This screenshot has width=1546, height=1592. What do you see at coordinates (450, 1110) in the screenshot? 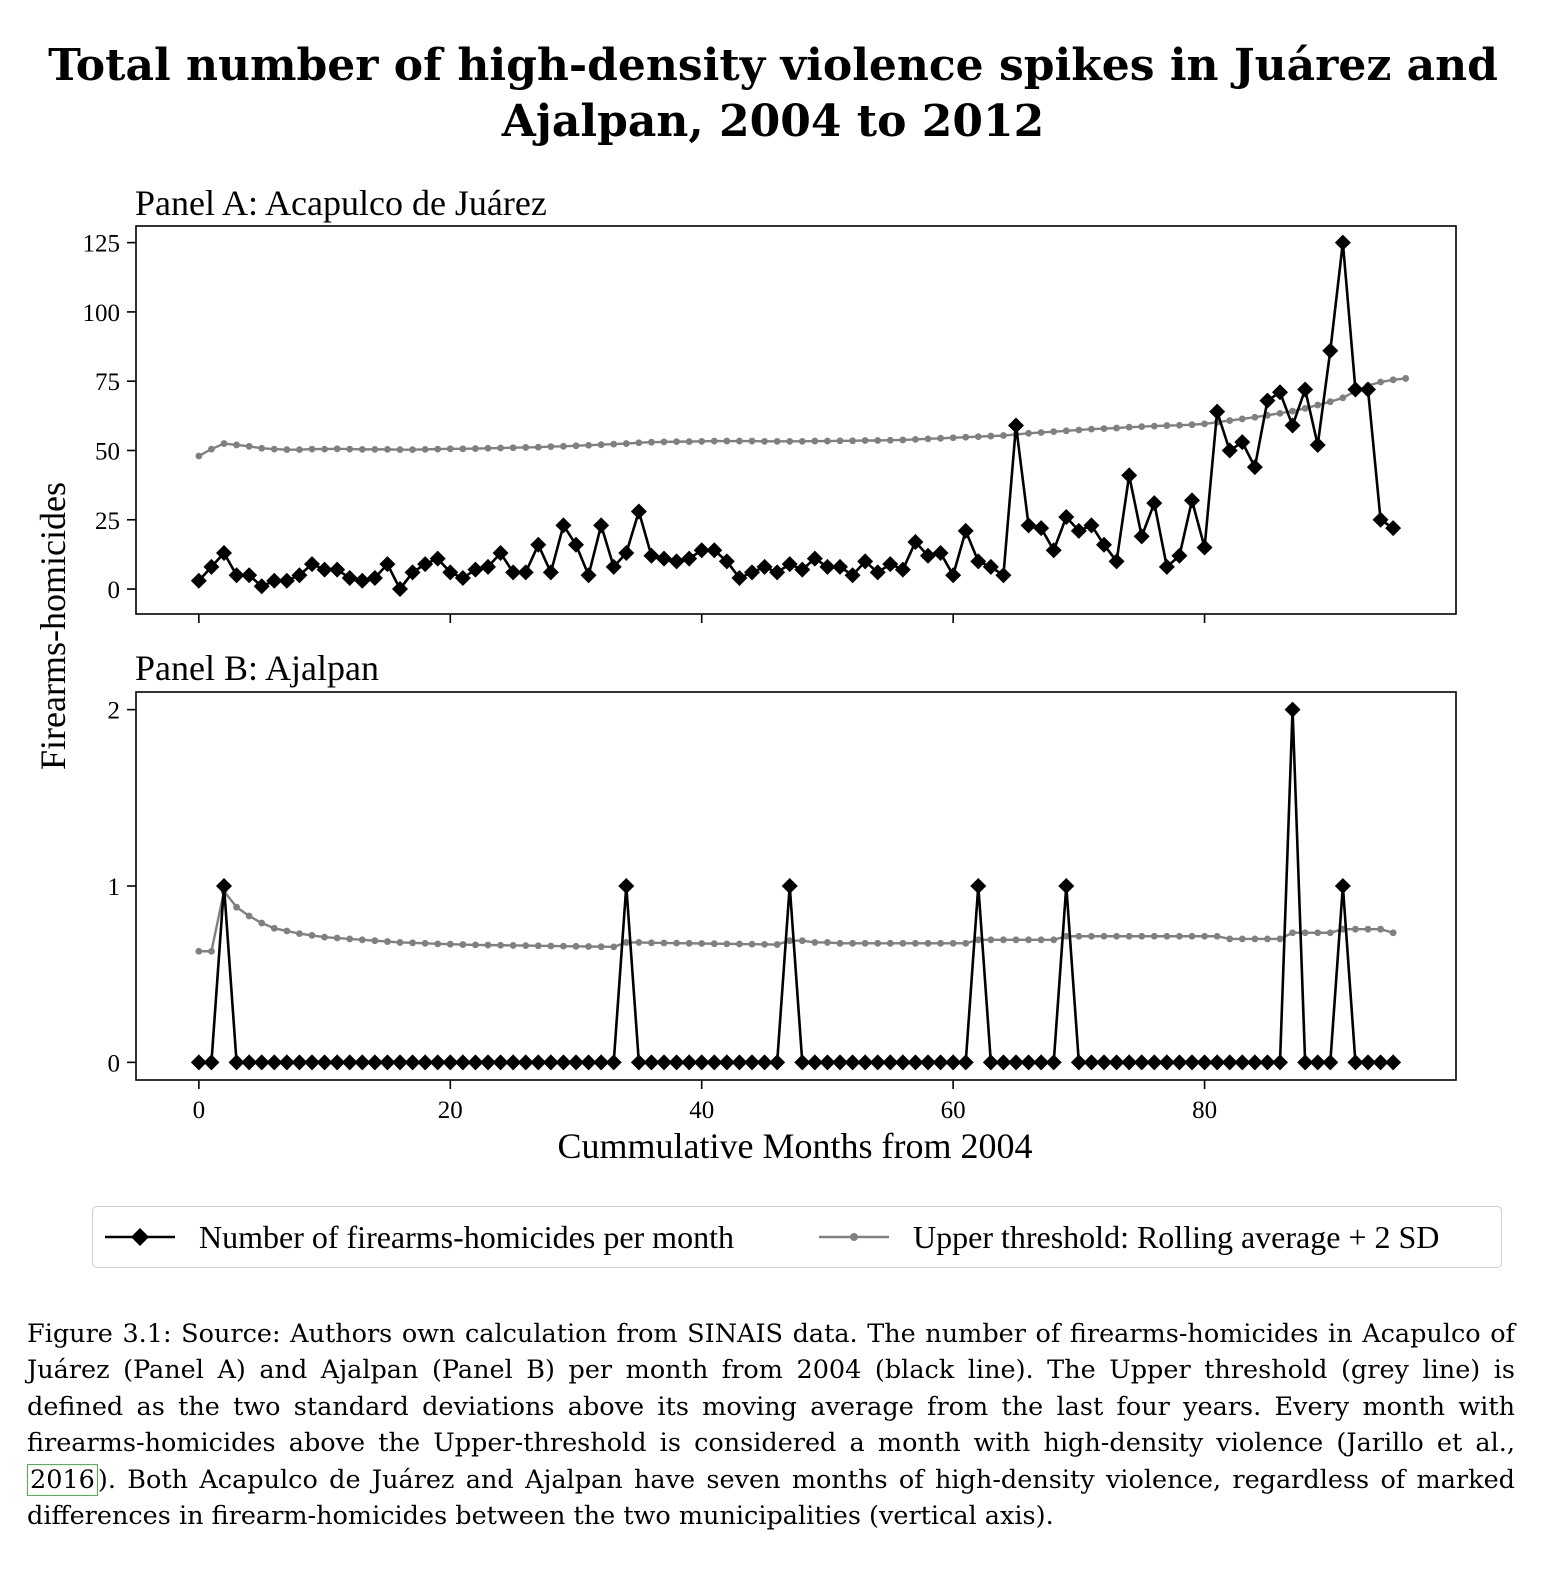
I see `panel-b-x-tick-label: 20` at bounding box center [450, 1110].